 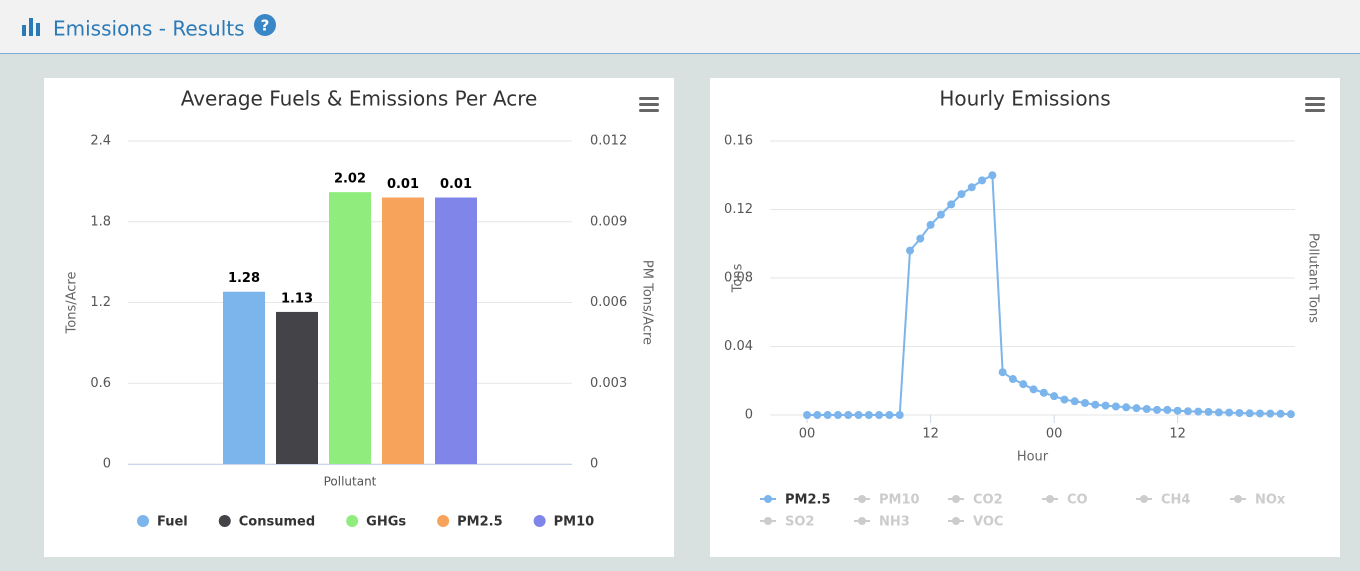 What do you see at coordinates (680, 26) in the screenshot?
I see `header-bar` at bounding box center [680, 26].